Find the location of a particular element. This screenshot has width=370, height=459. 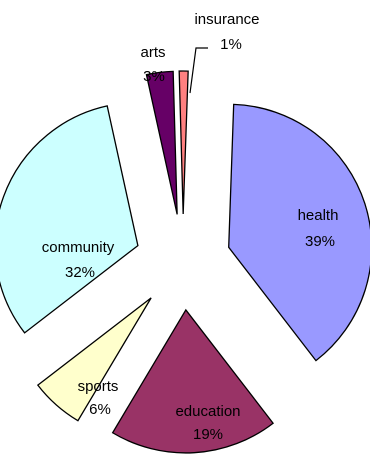

pie-slice-insurance is located at coordinates (183, 142).